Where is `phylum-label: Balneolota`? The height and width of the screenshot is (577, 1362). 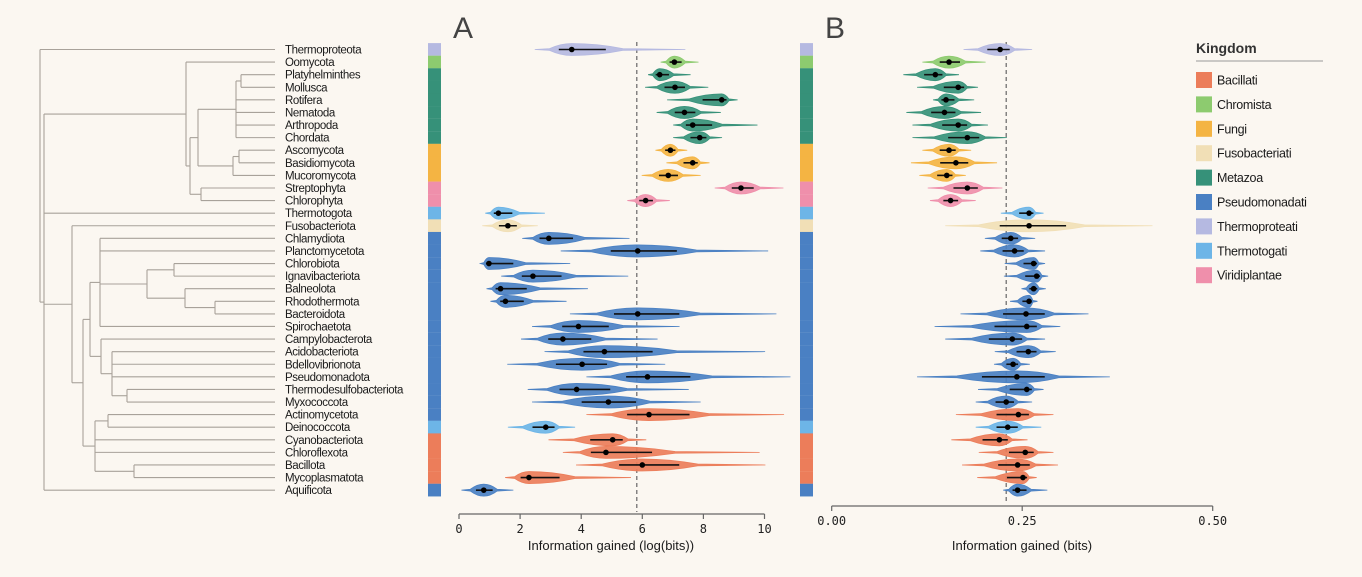 phylum-label: Balneolota is located at coordinates (310, 290).